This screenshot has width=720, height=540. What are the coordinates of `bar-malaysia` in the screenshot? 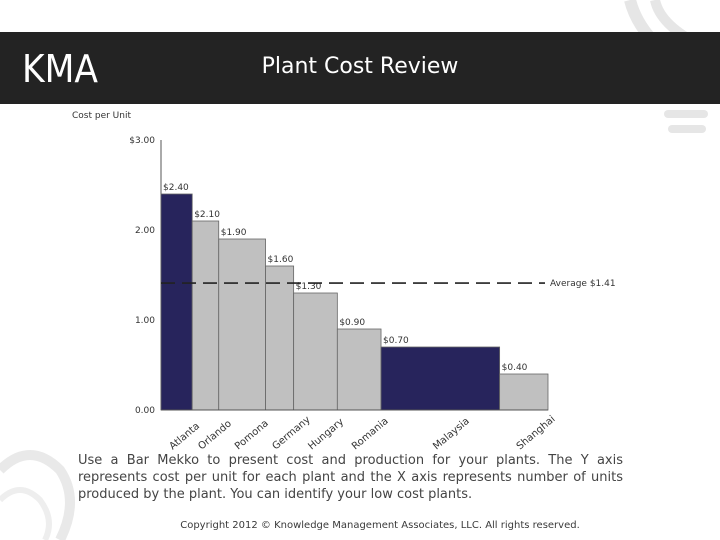 It's located at (440, 378).